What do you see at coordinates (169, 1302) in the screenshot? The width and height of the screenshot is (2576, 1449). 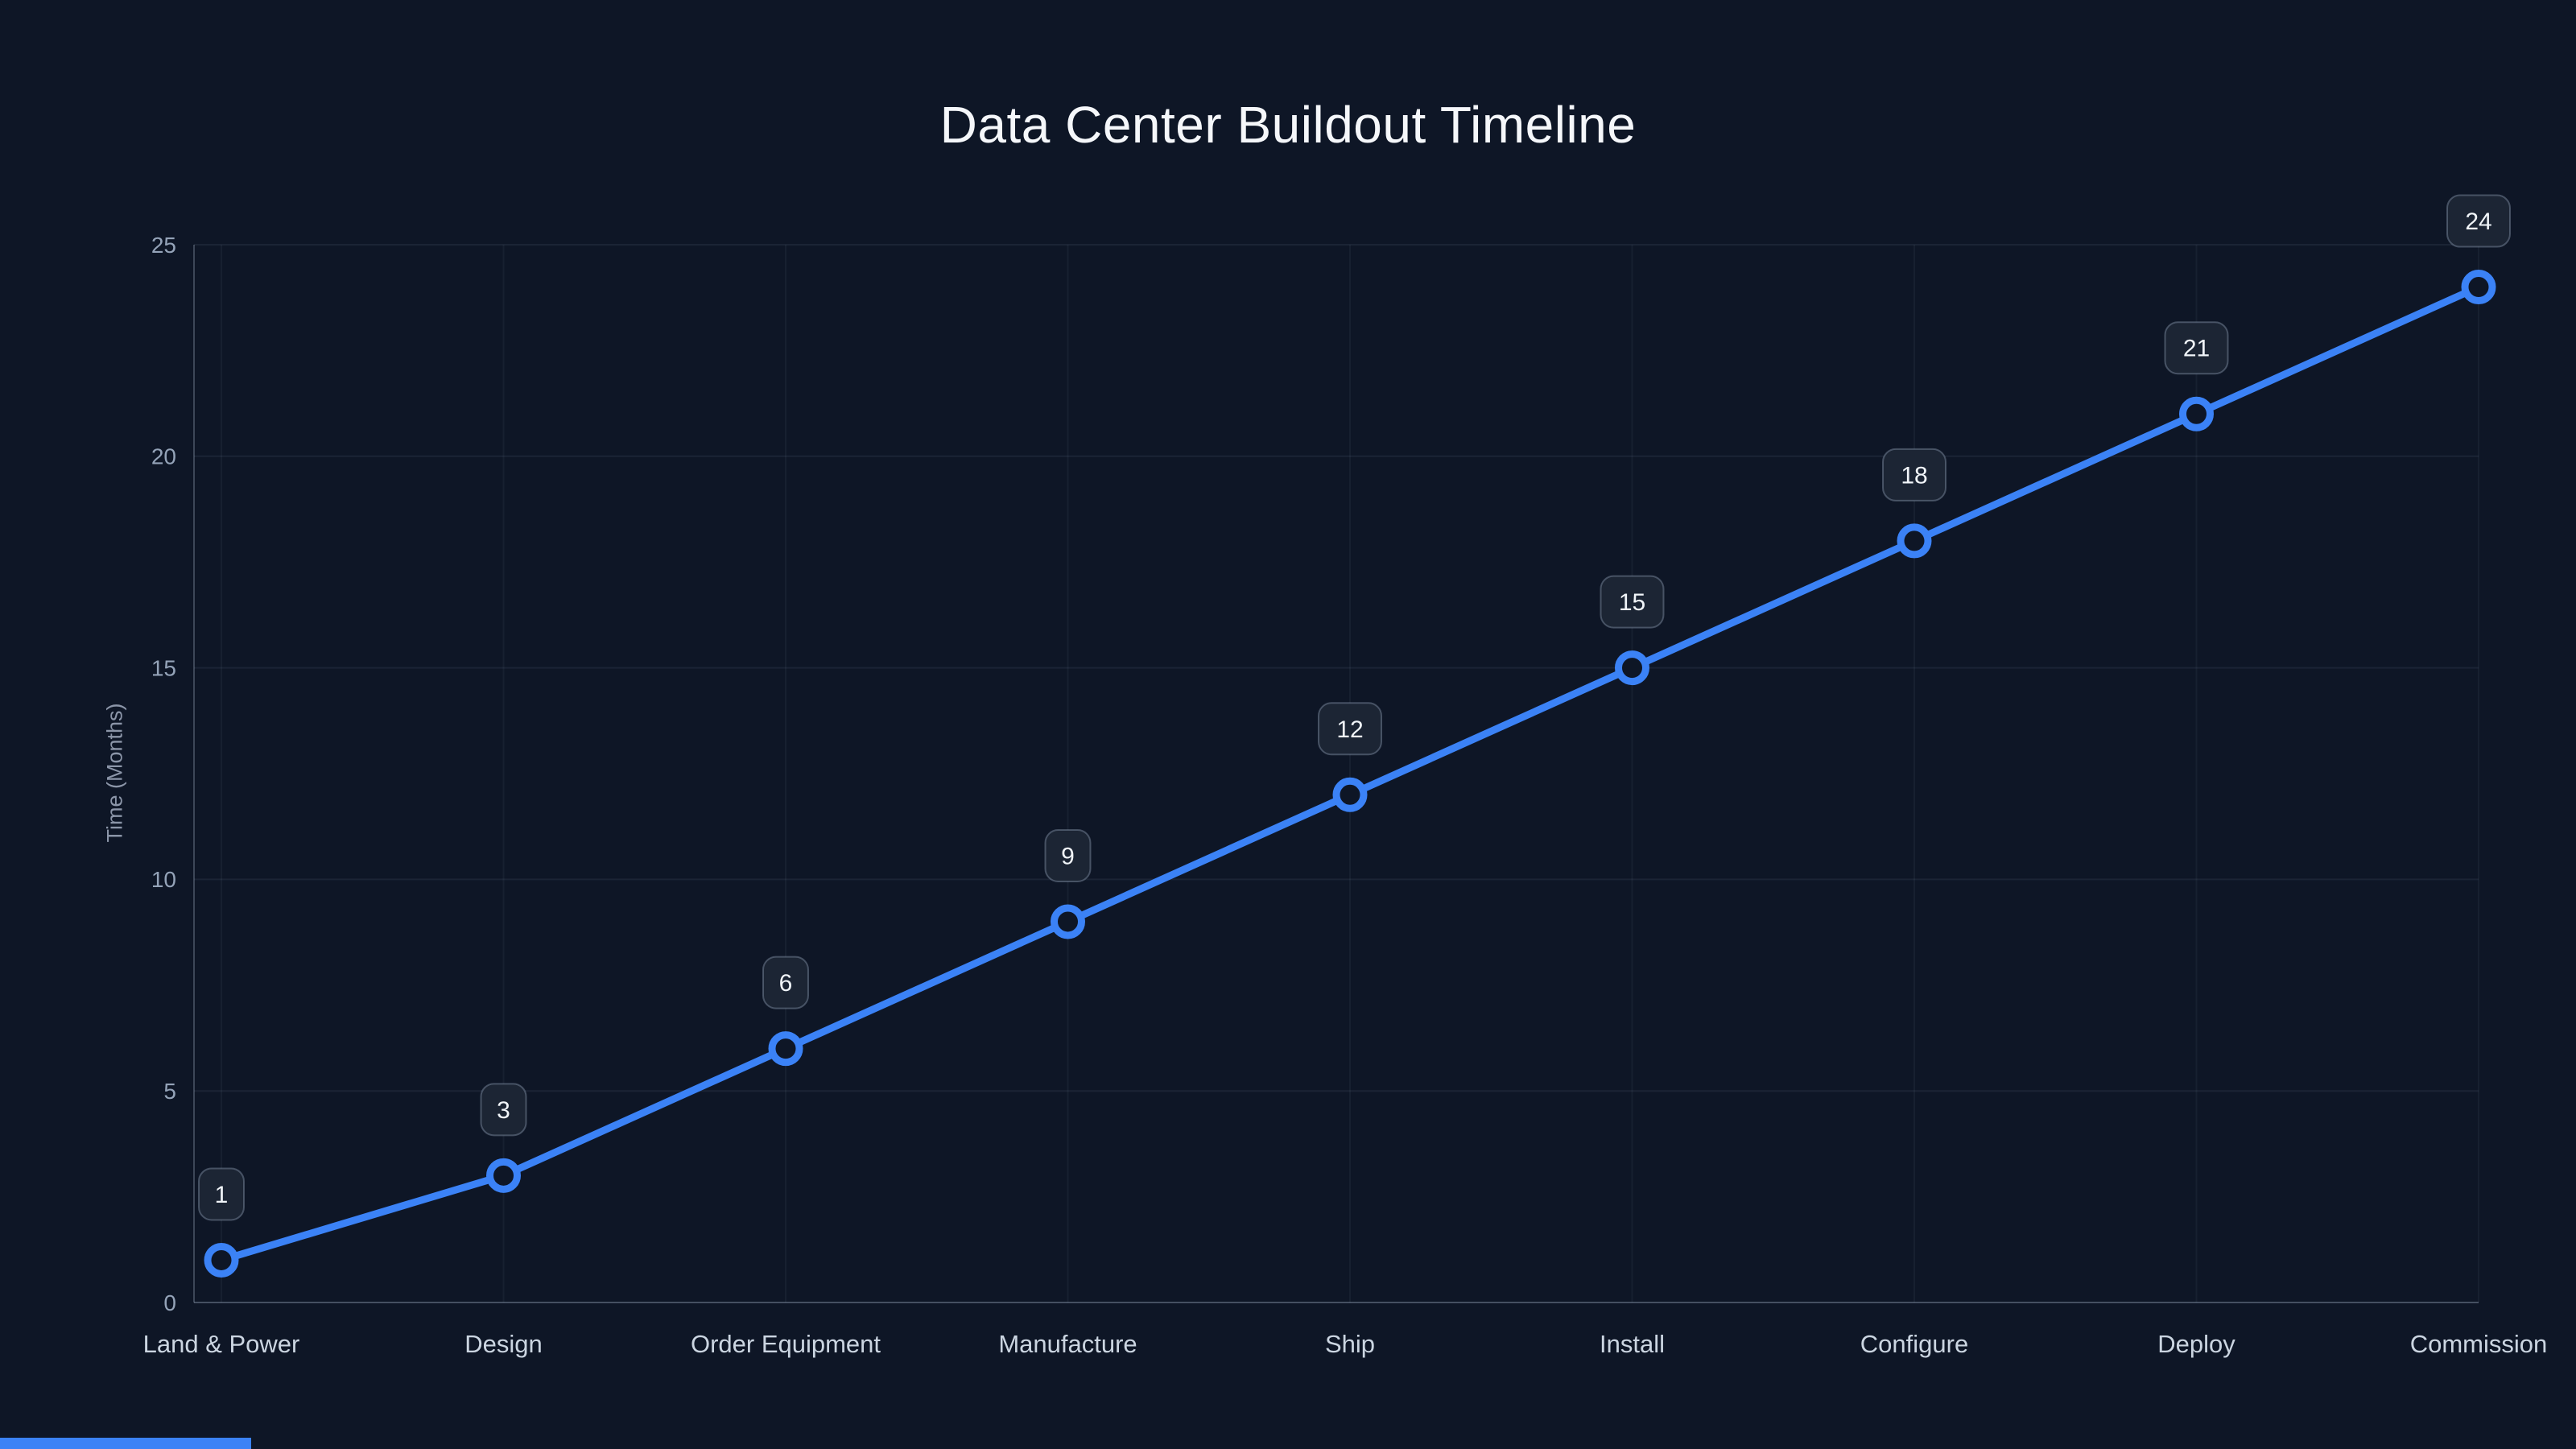 I see `y-tick-label: 0` at bounding box center [169, 1302].